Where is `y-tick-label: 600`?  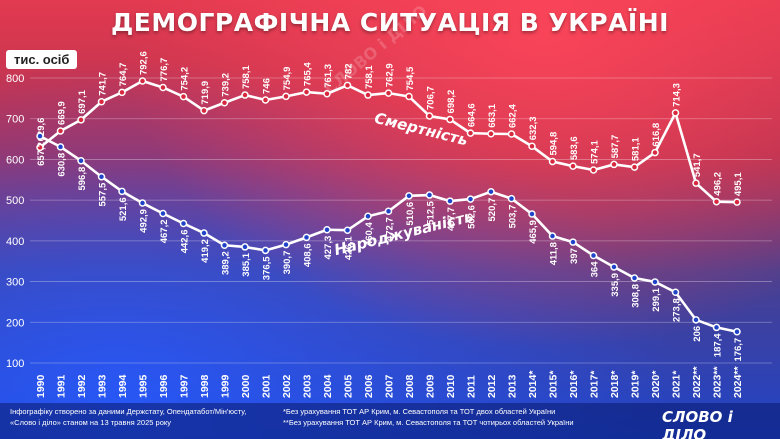
y-tick-label: 600 is located at coordinates (15, 160).